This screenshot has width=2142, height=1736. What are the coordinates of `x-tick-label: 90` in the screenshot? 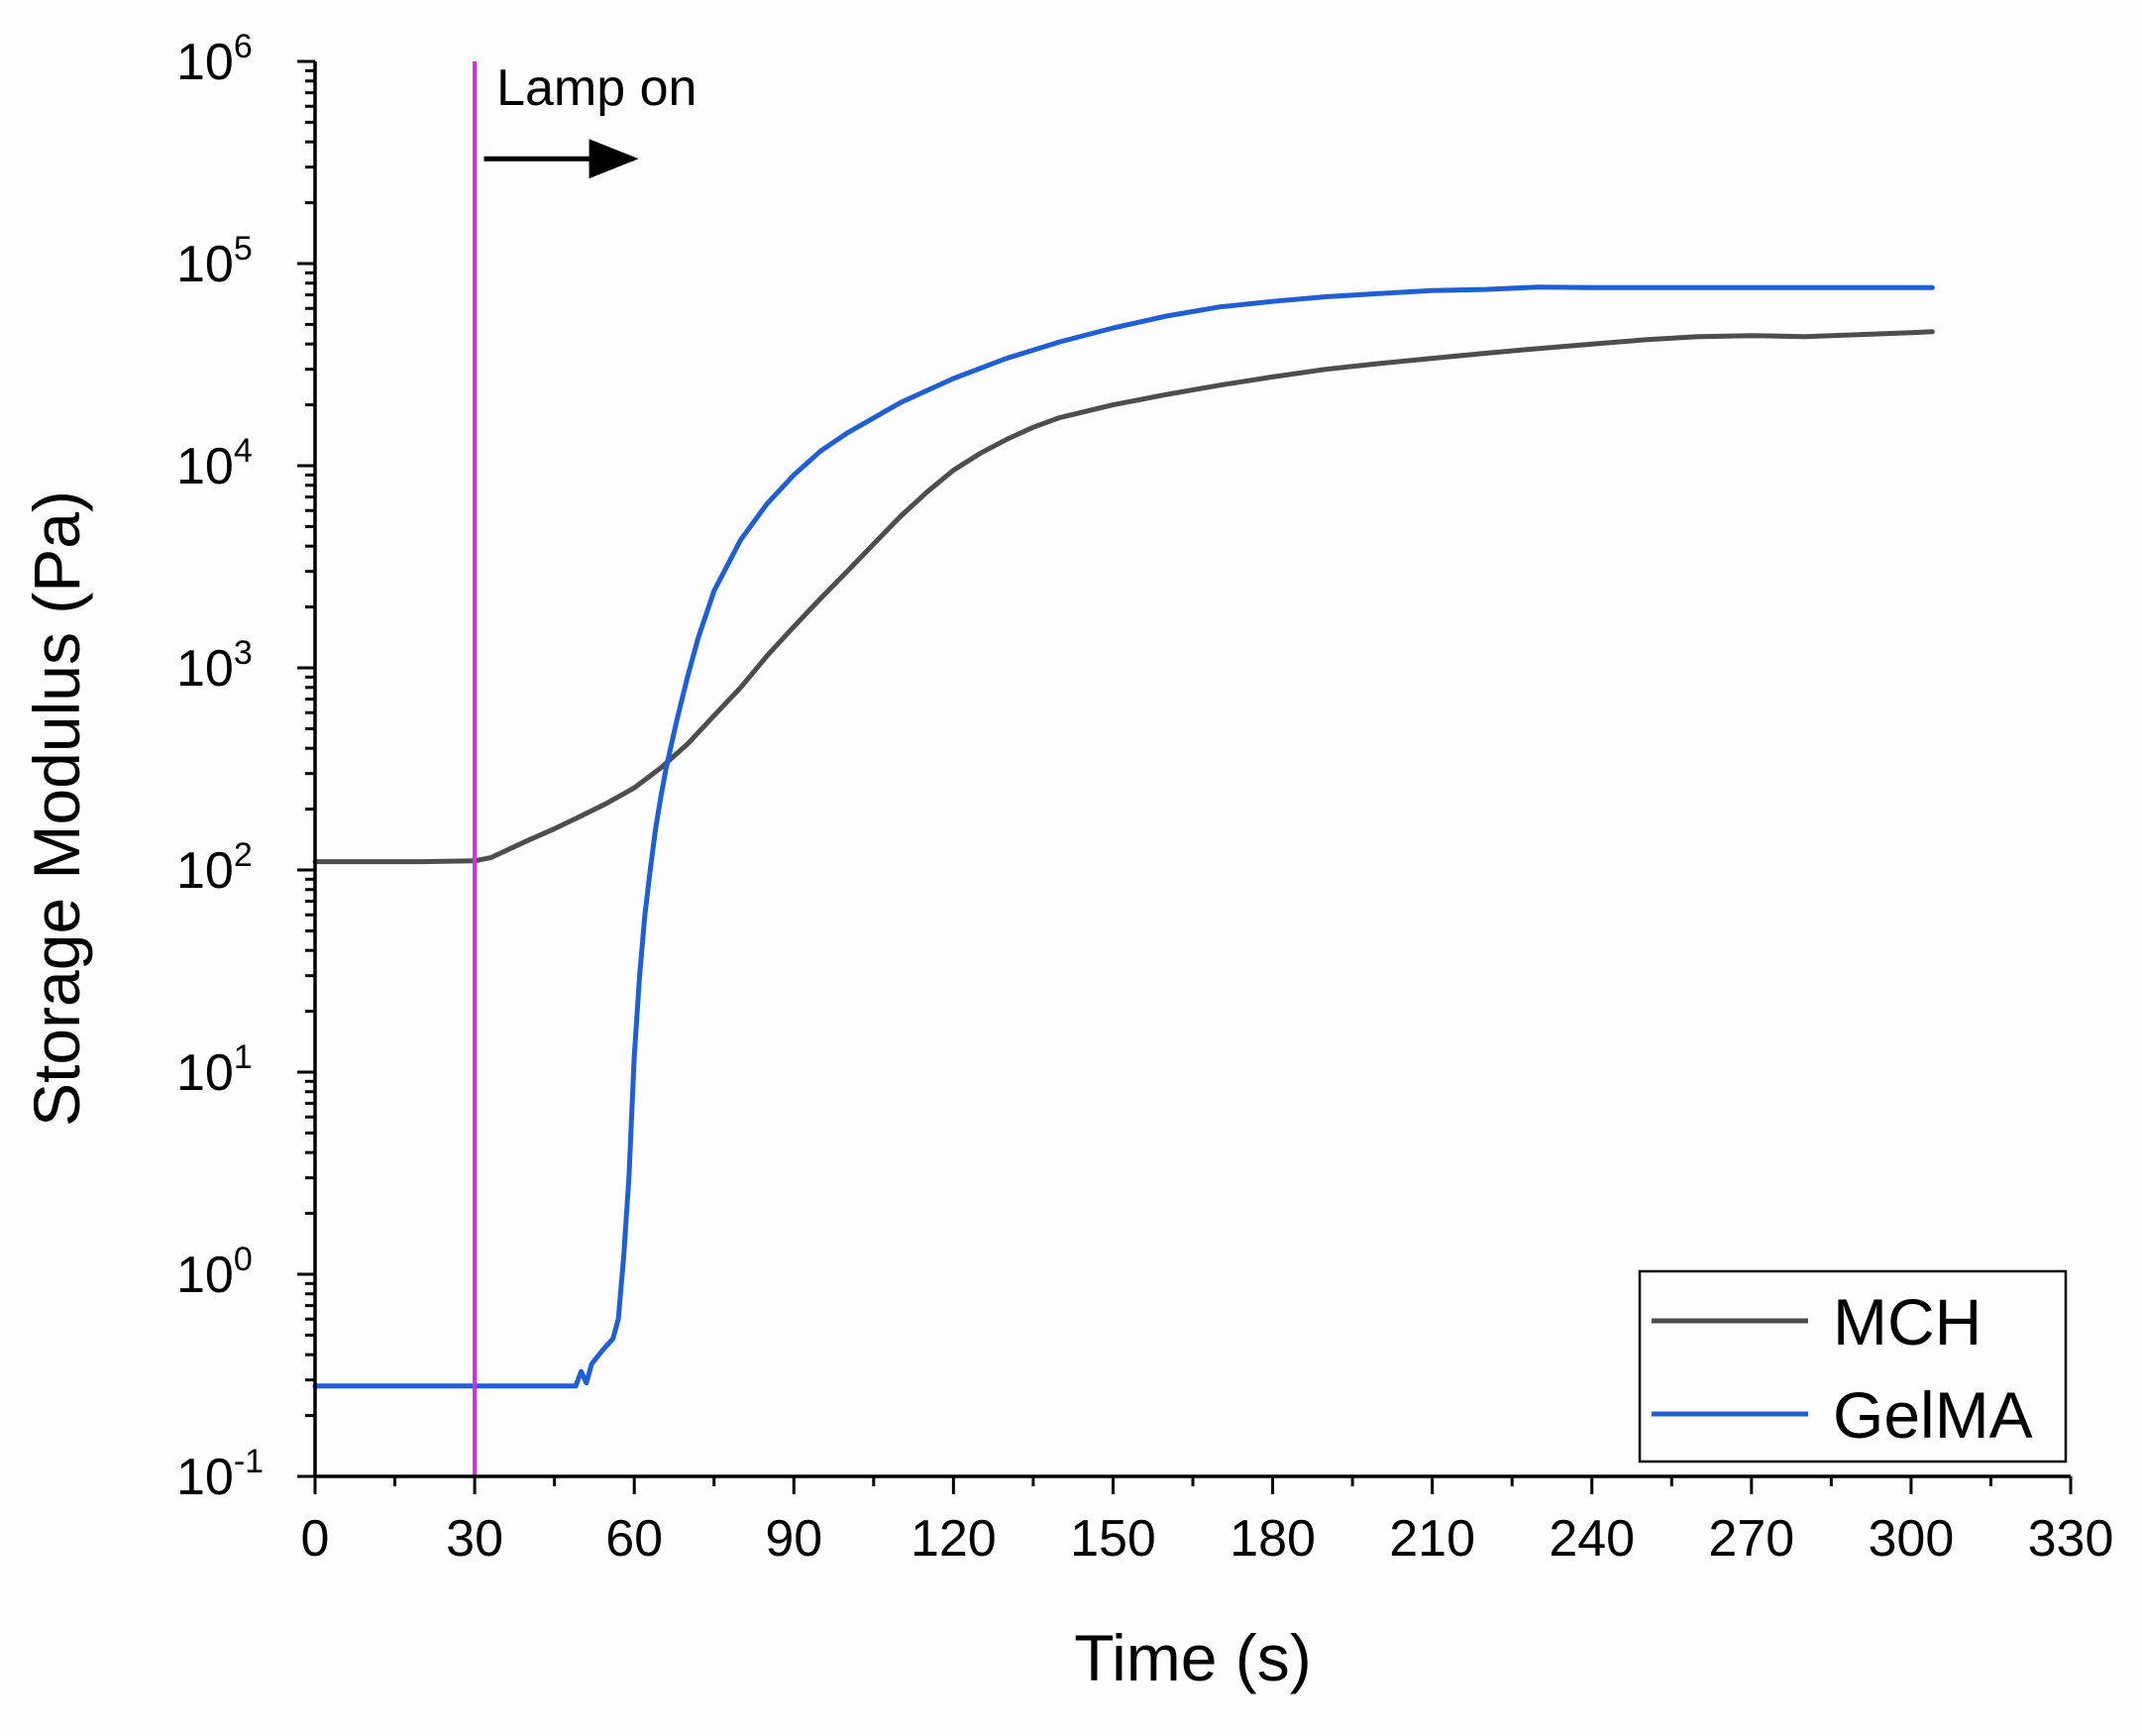 It's located at (793, 1539).